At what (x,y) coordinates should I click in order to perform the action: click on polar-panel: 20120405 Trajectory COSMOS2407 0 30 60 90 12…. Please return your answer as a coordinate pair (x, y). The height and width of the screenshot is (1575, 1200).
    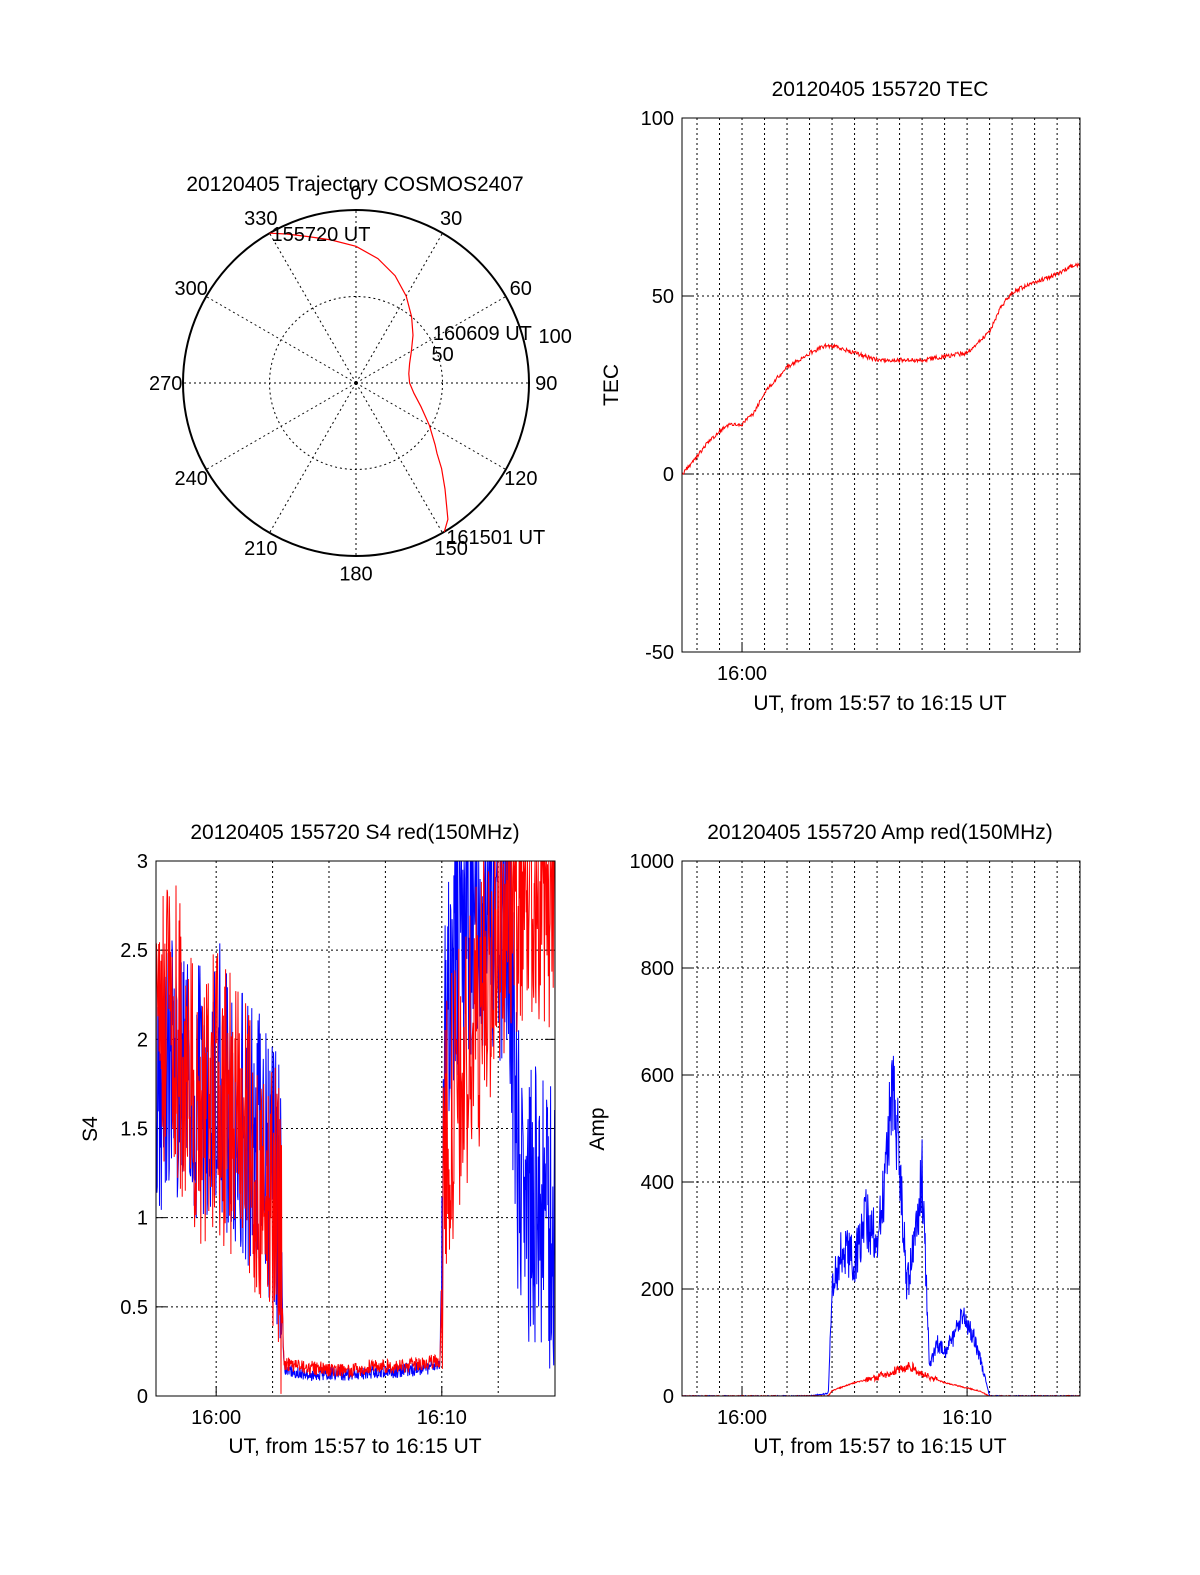
    Looking at the image, I should click on (360, 379).